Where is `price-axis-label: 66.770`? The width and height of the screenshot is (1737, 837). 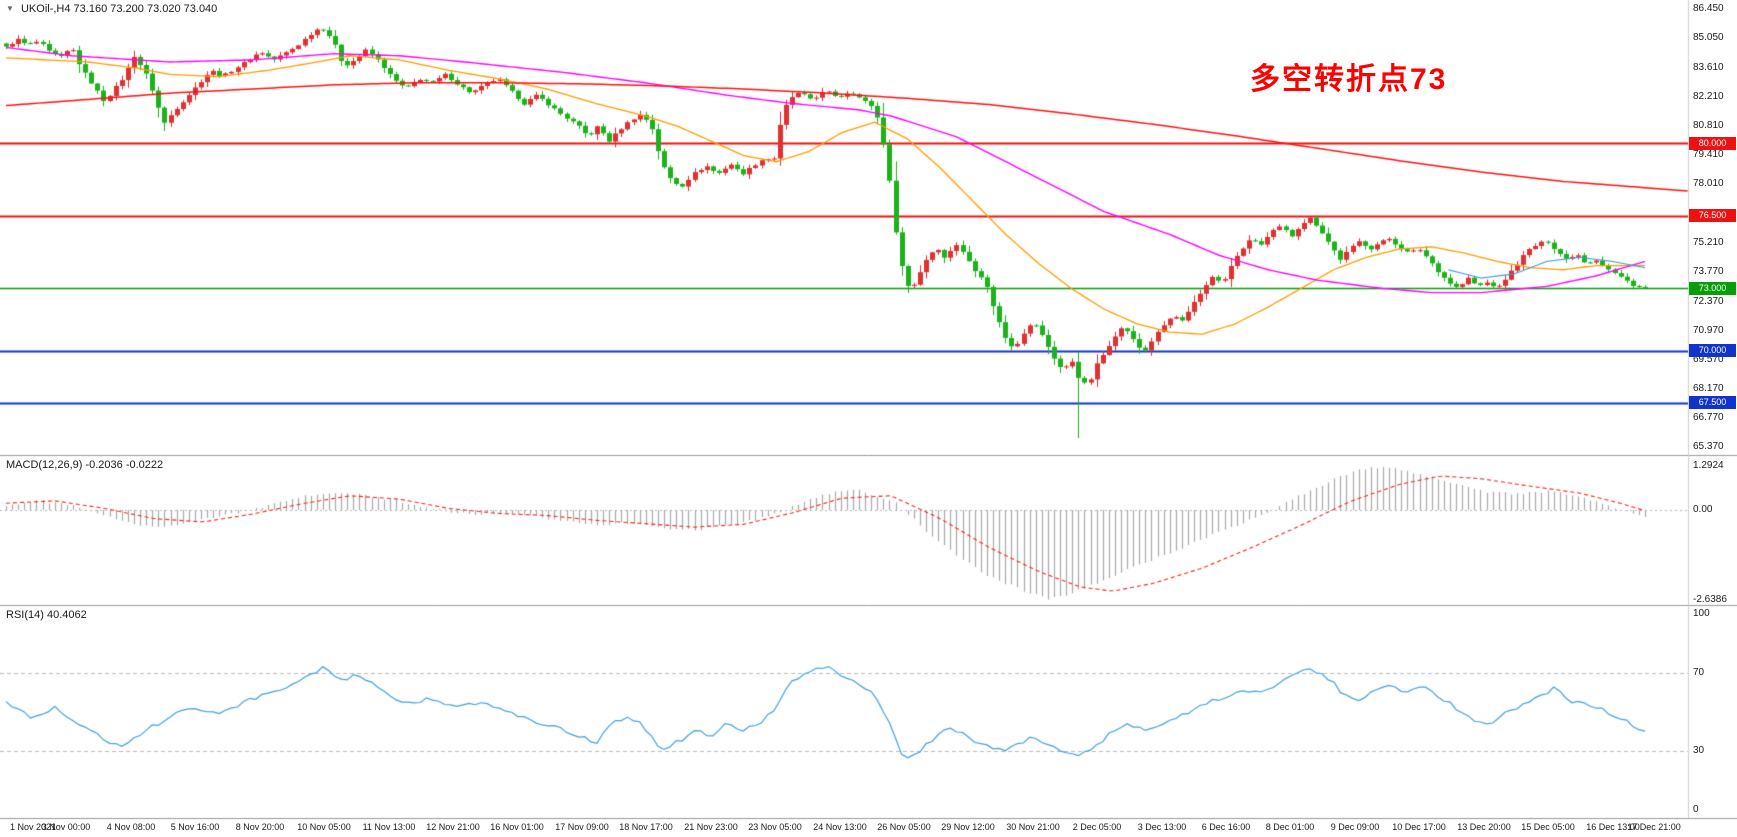
price-axis-label: 66.770 is located at coordinates (1708, 417).